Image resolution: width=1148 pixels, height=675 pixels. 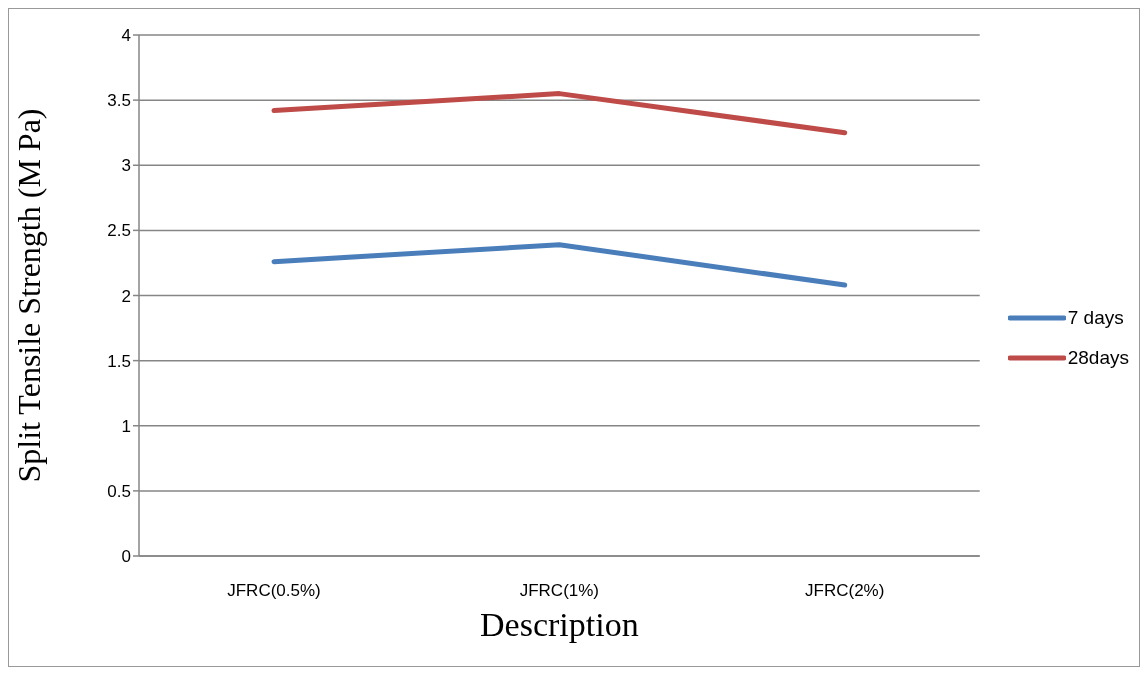 I want to click on legend-label: 7 days, so click(x=1095, y=317).